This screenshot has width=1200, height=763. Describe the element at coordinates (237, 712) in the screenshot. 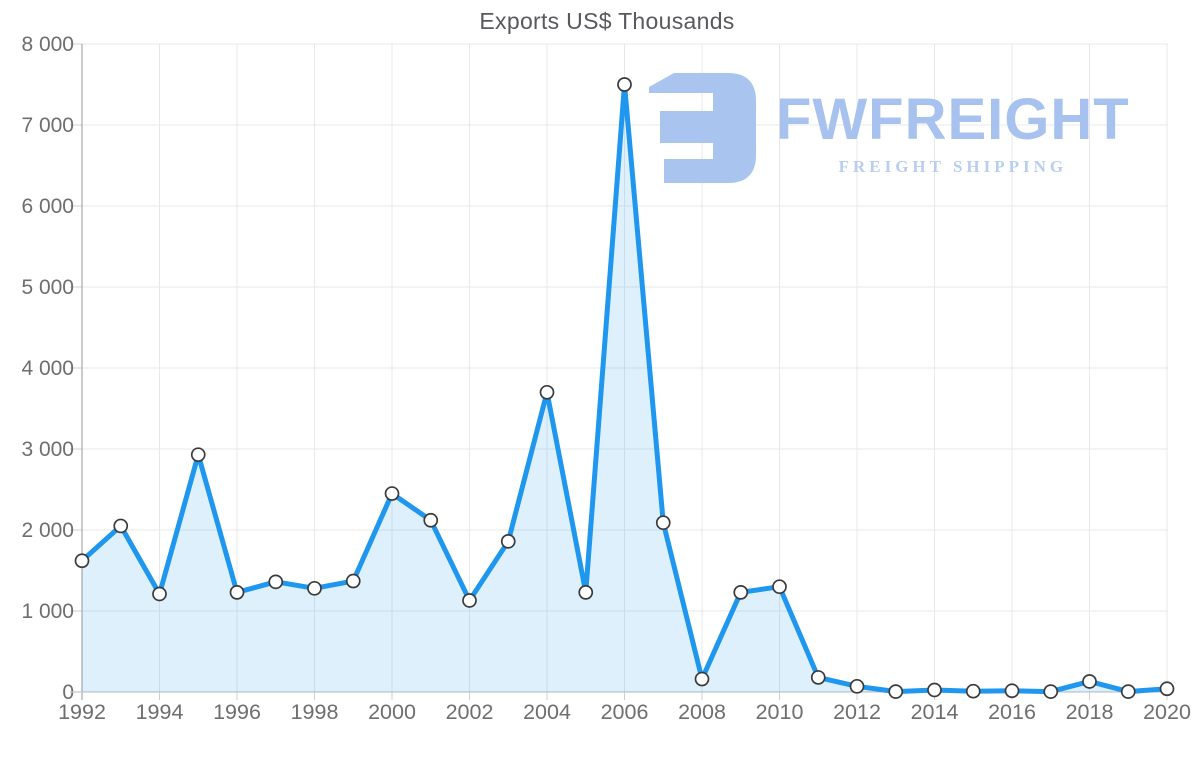

I see `x-tick-label: 1996` at that location.